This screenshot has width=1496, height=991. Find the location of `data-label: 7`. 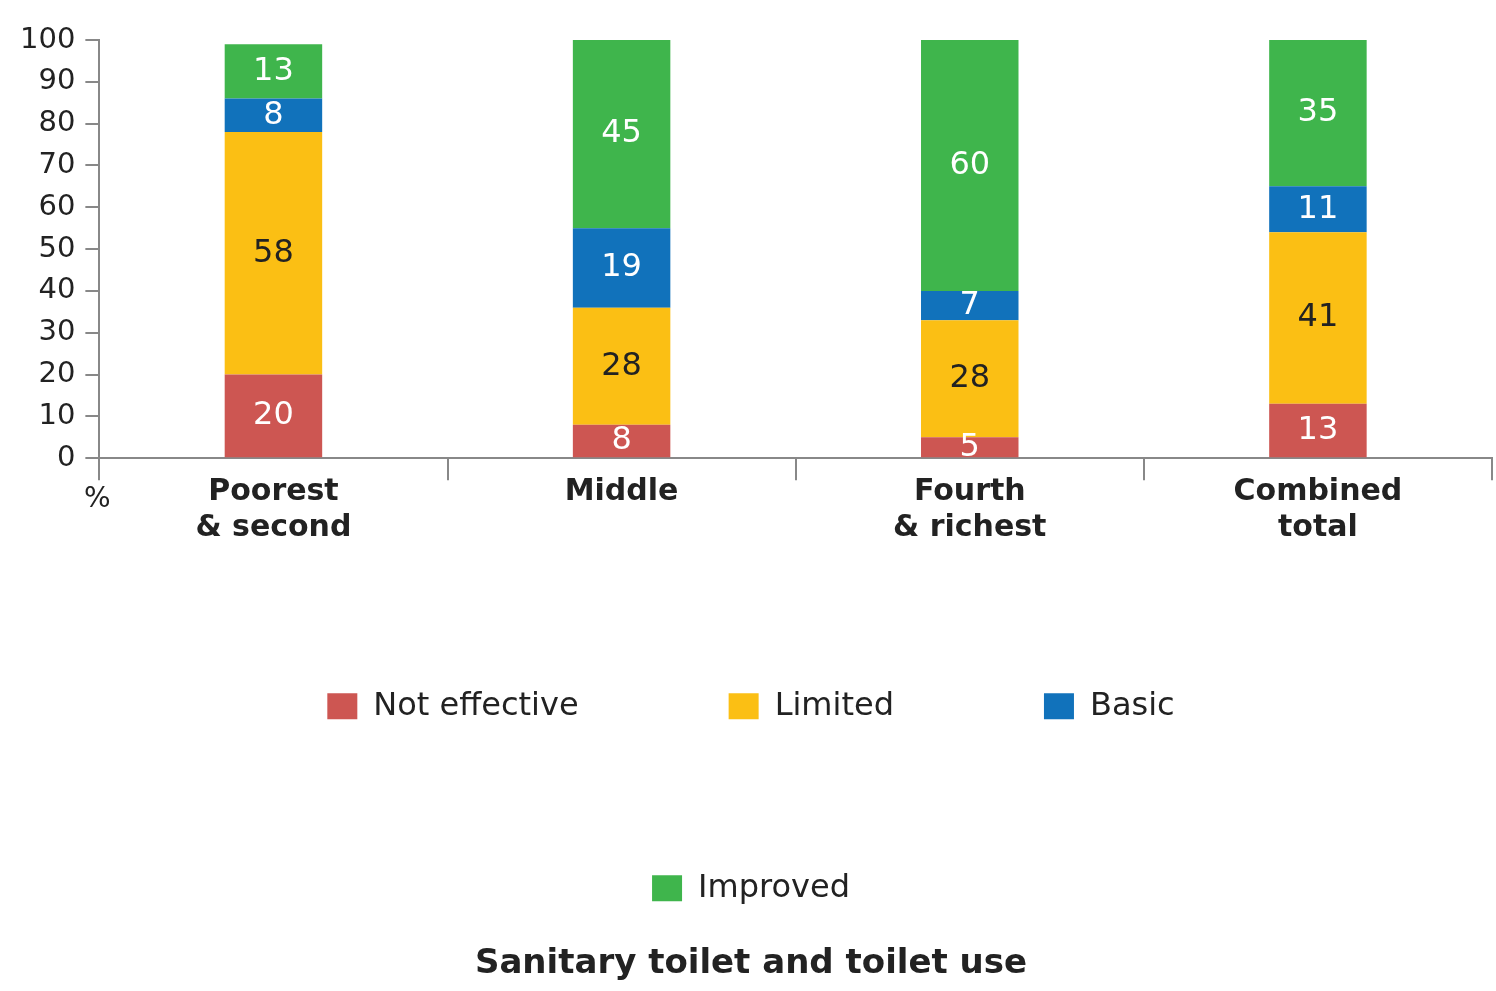

data-label: 7 is located at coordinates (969, 302).